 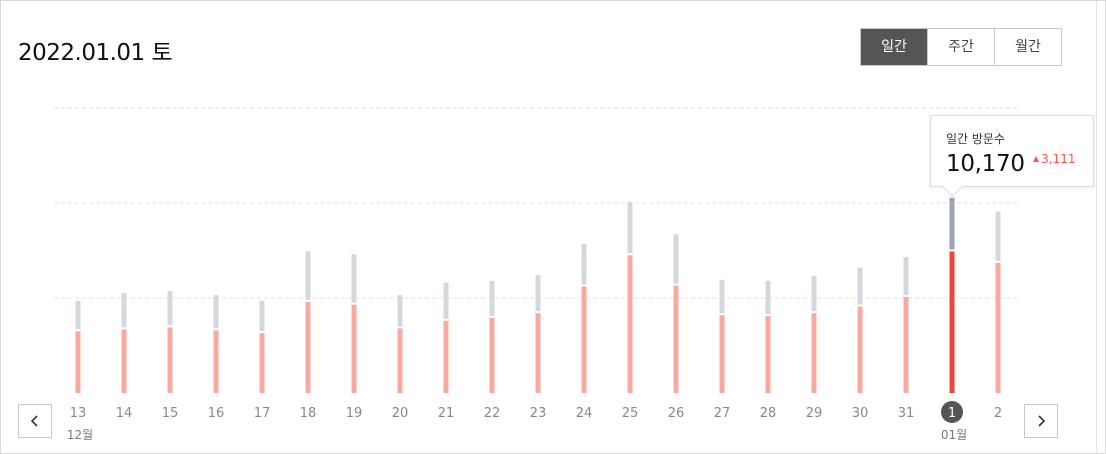 I want to click on x-tick-label: 24, so click(x=584, y=413).